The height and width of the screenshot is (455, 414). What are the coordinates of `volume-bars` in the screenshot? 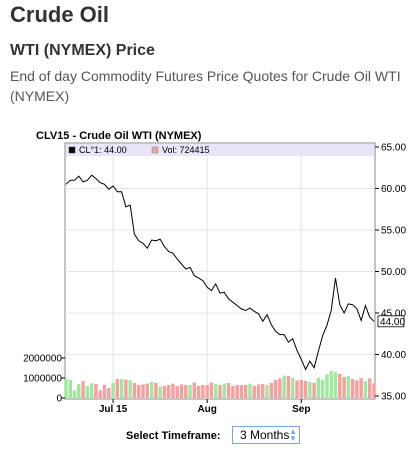 It's located at (220, 384).